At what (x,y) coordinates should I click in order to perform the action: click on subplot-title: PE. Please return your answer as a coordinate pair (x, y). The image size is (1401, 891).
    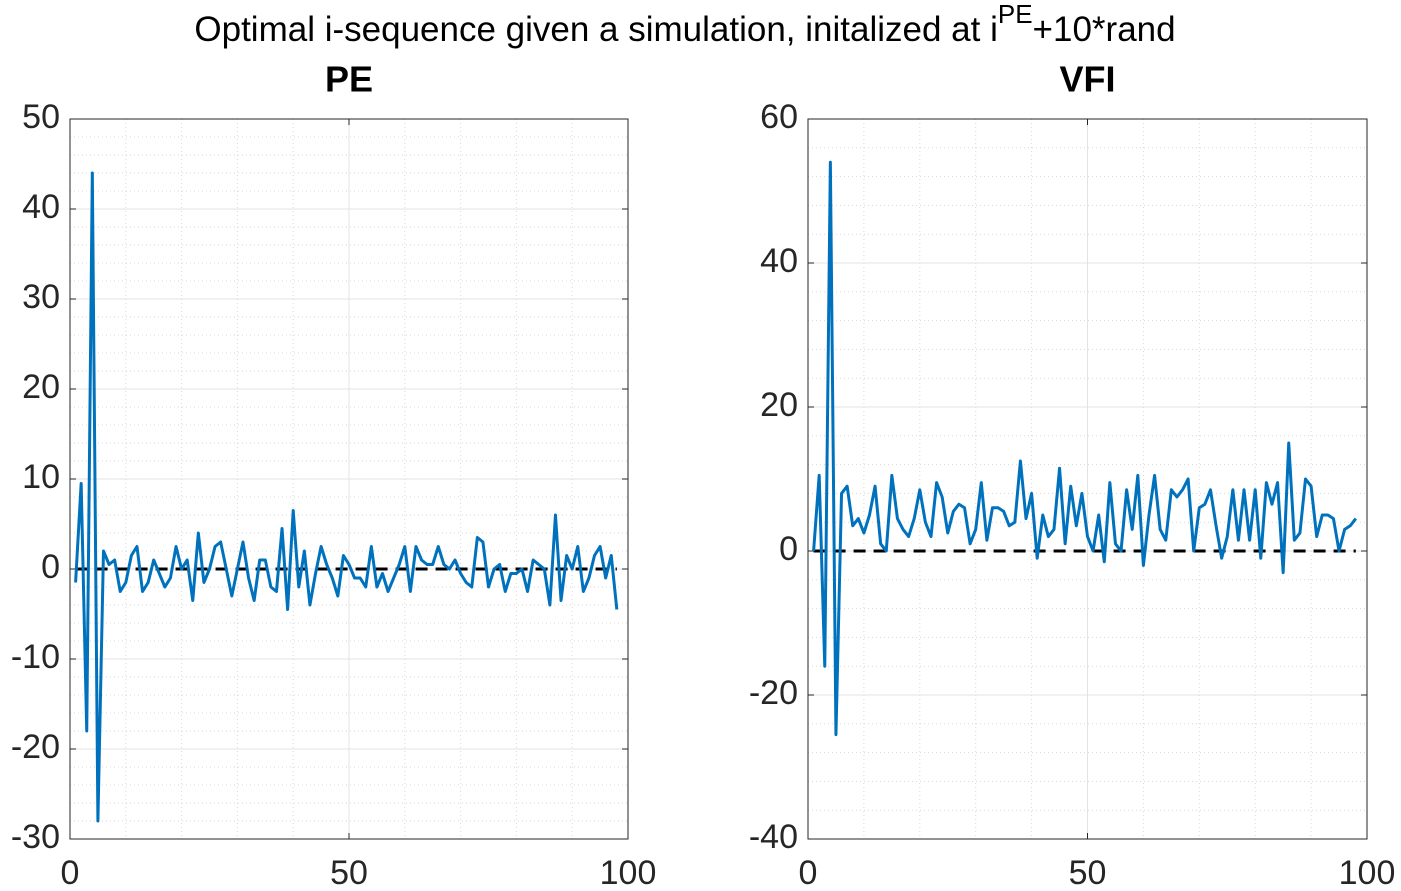
    Looking at the image, I should click on (349, 79).